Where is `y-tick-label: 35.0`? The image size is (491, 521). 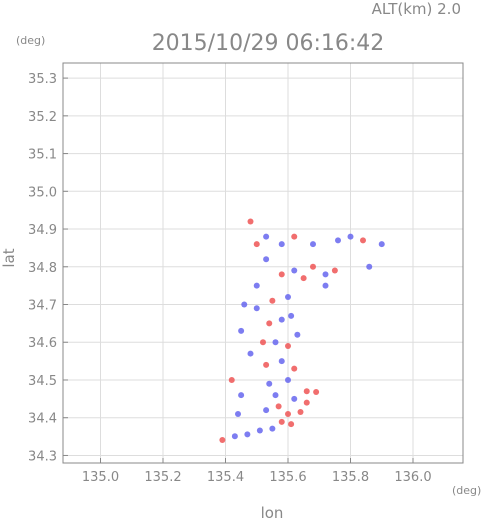
y-tick-label: 35.0 is located at coordinates (42, 192).